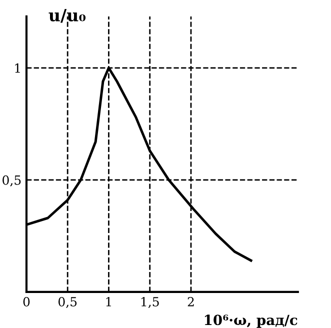 This screenshot has width=331, height=328. I want to click on x-axis-title: 10⁶·ω, рад/с, so click(251, 321).